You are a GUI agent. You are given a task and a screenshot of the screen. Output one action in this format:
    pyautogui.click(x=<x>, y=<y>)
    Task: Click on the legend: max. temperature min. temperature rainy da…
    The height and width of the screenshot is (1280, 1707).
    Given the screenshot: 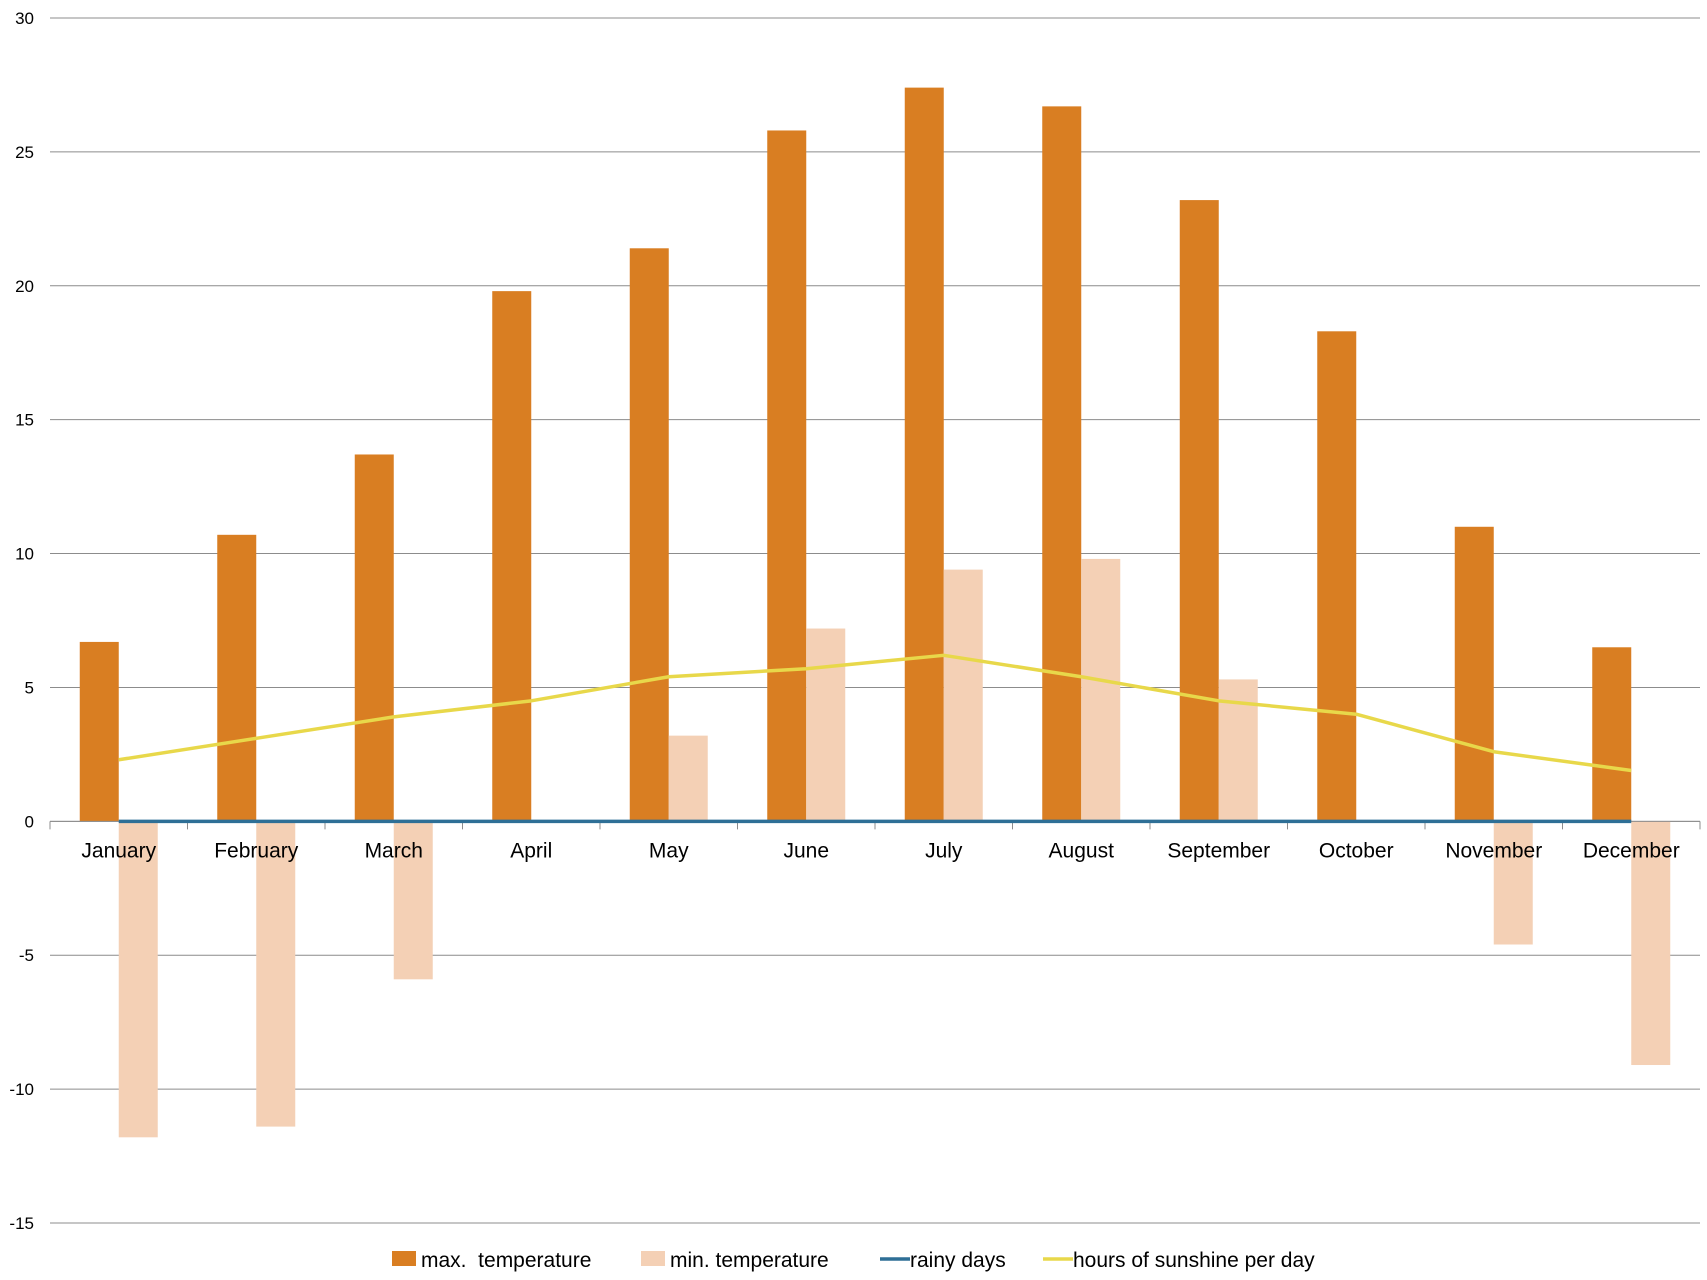 What is the action you would take?
    pyautogui.click(x=853, y=1260)
    